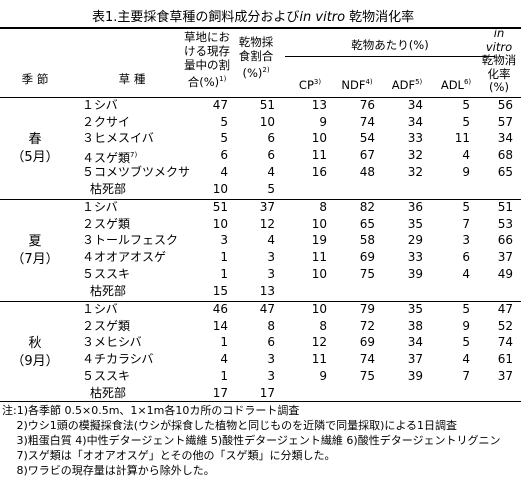 This screenshot has height=481, width=521. What do you see at coordinates (367, 105) in the screenshot?
I see `cell-ndf: 76` at bounding box center [367, 105].